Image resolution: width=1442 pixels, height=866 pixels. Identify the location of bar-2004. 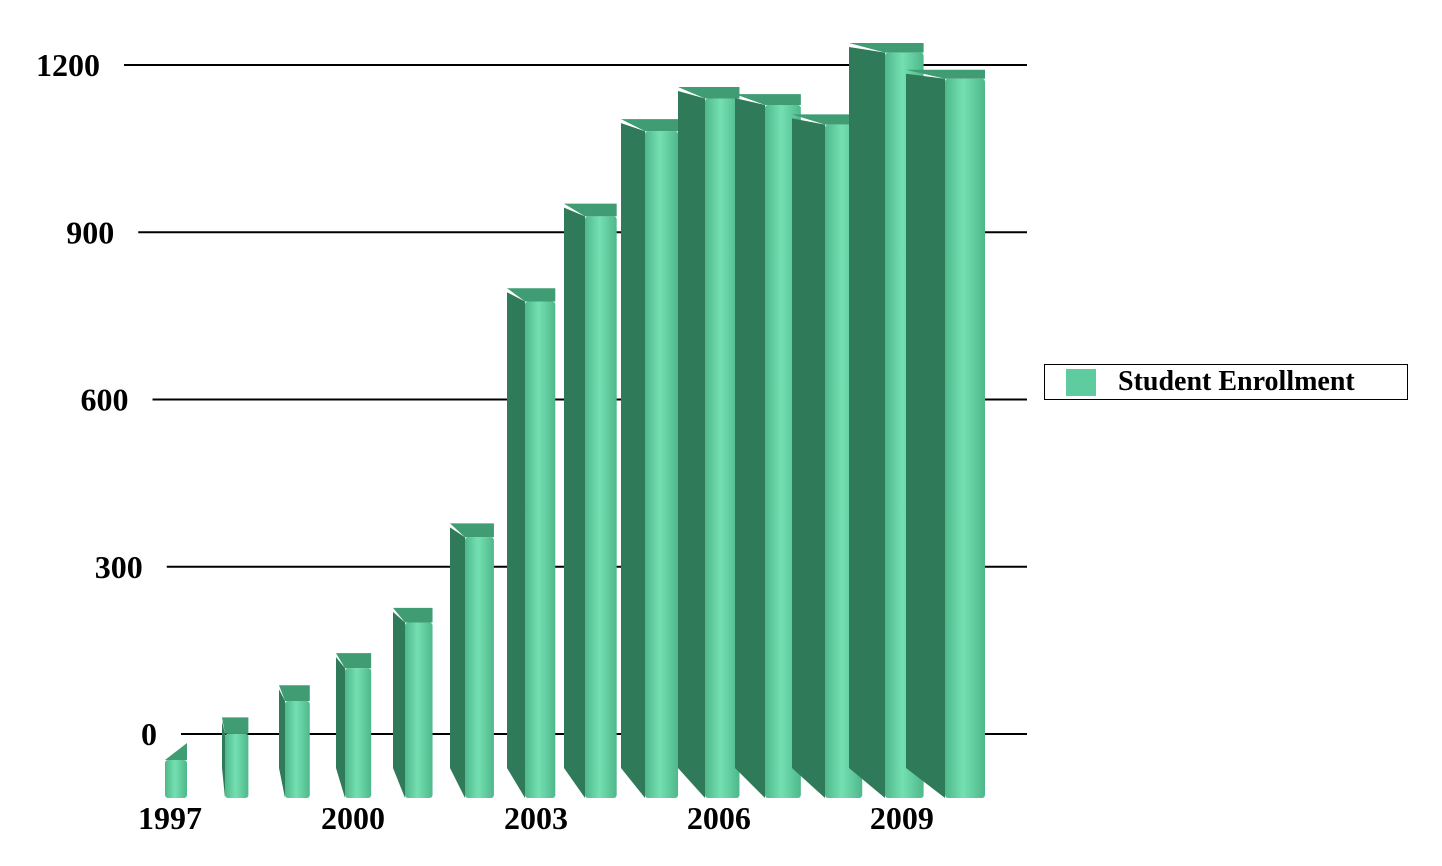
(590, 501).